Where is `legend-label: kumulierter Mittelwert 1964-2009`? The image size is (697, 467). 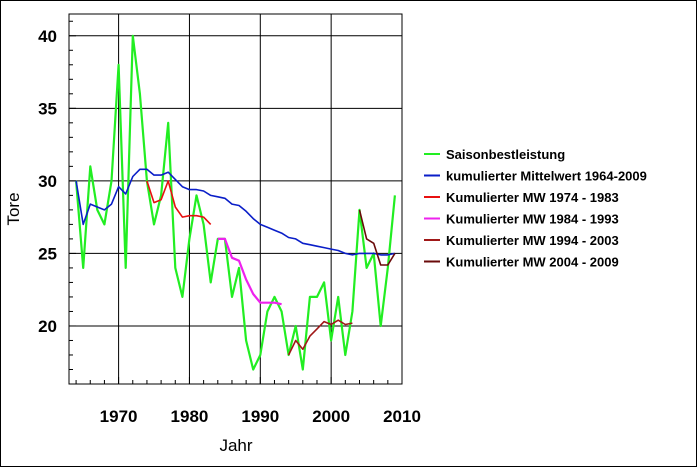
legend-label: kumulierter Mittelwert 1964-2009 is located at coordinates (546, 176).